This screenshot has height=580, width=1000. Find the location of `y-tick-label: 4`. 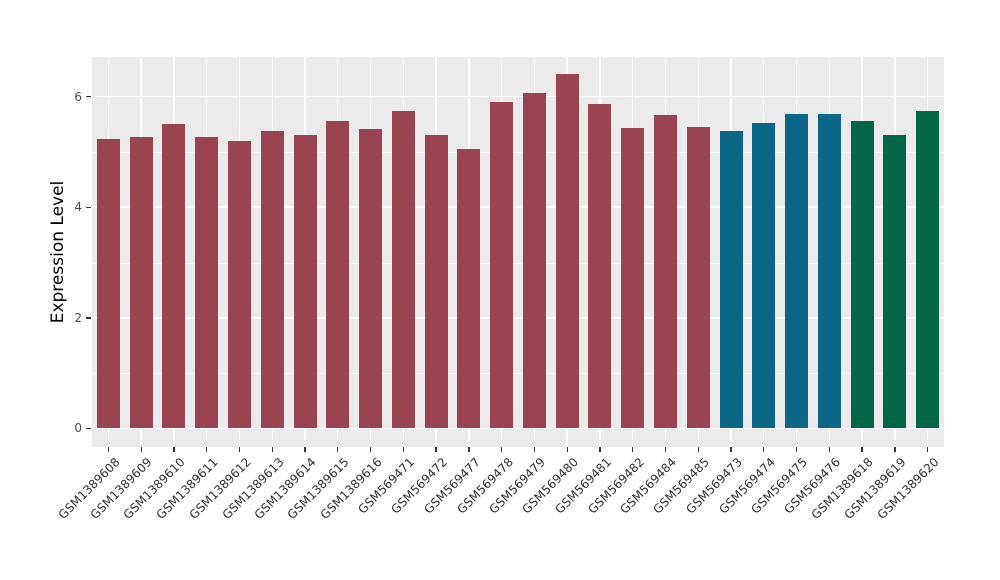

y-tick-label: 4 is located at coordinates (78, 207).